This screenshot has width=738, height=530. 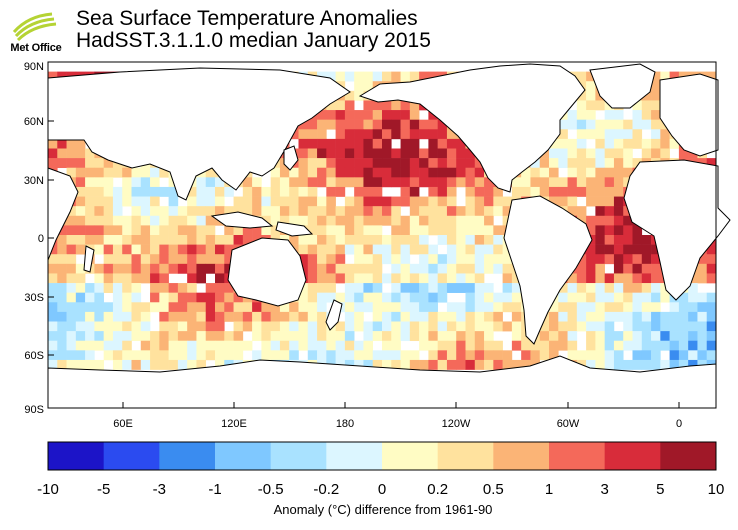 What do you see at coordinates (472, 128) in the screenshot?
I see `land-north-america` at bounding box center [472, 128].